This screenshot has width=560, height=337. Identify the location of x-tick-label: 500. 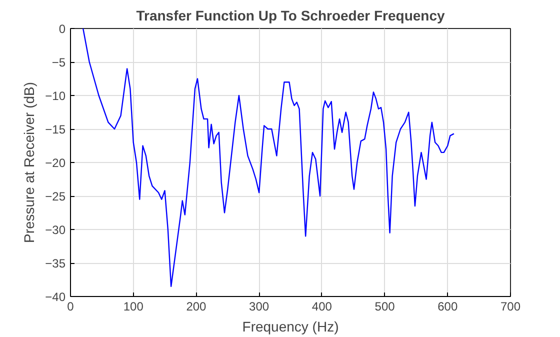
(385, 307).